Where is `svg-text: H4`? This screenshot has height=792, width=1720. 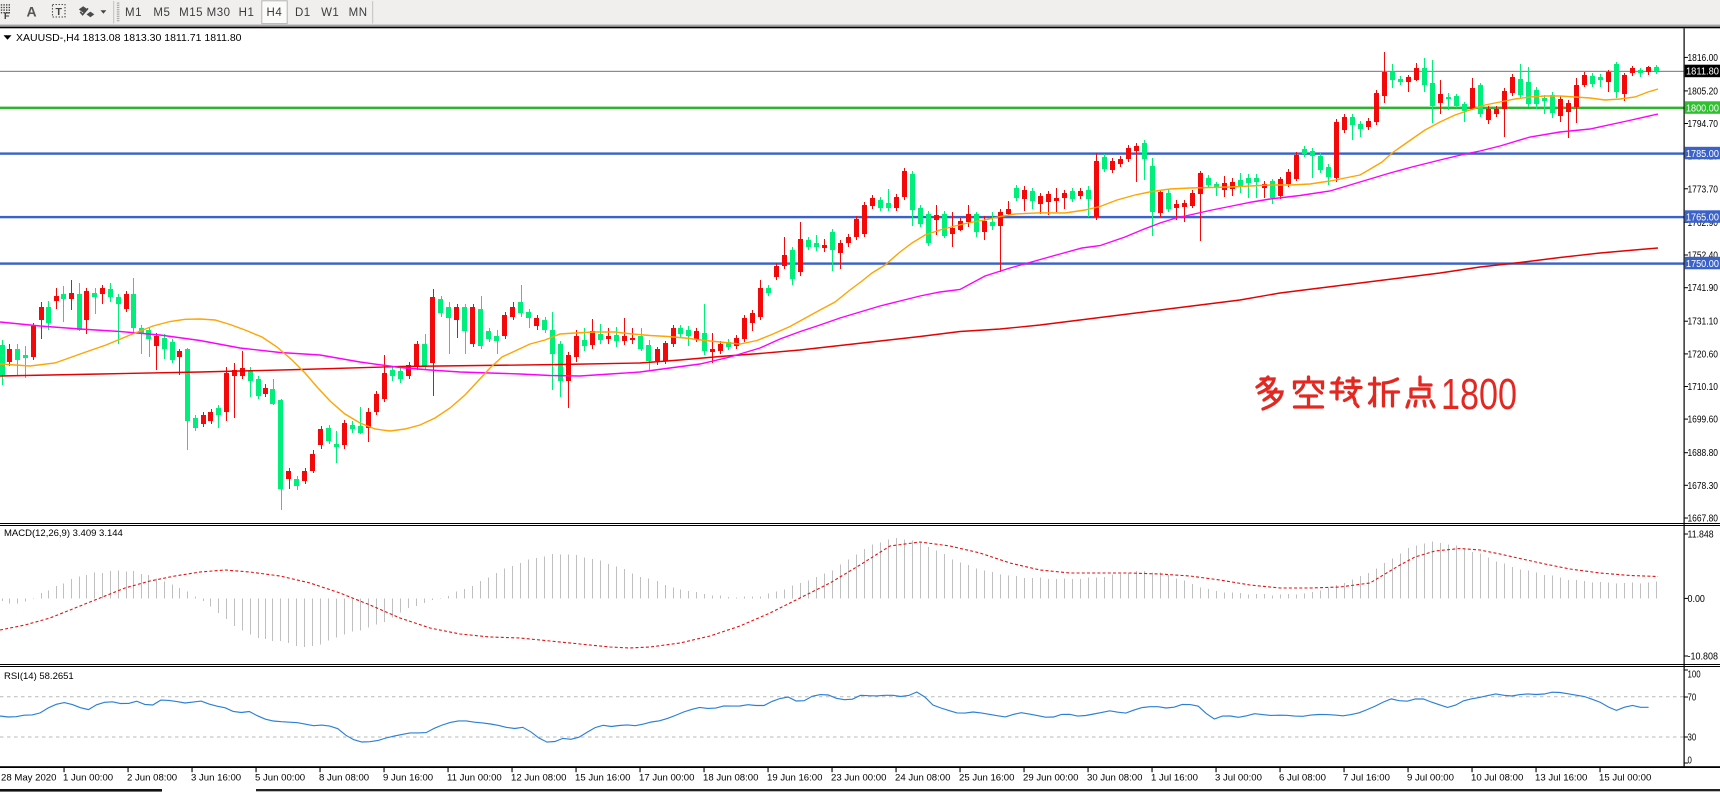
svg-text: H4 is located at coordinates (275, 13).